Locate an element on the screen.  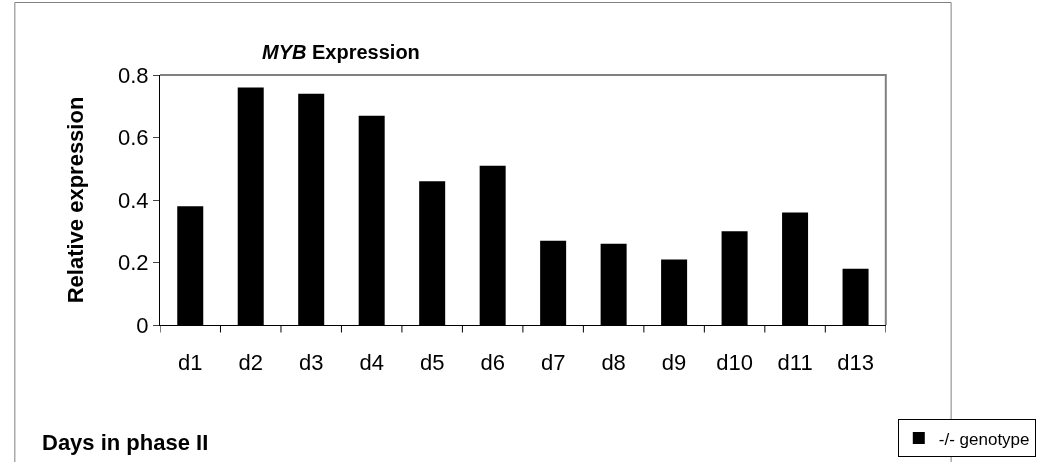
x-tick-label: d3 is located at coordinates (311, 363).